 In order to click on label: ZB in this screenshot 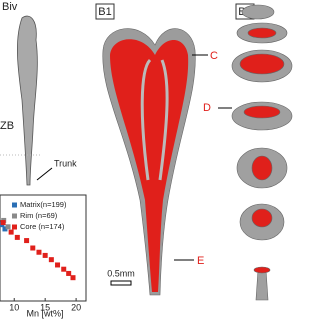, I will do `click(7, 126)`.